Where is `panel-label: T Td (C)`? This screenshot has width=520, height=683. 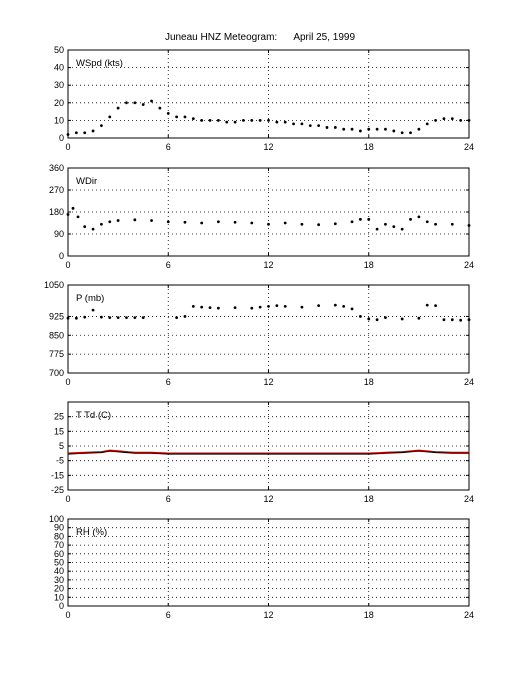
panel-label: T Td (C) is located at coordinates (93, 415).